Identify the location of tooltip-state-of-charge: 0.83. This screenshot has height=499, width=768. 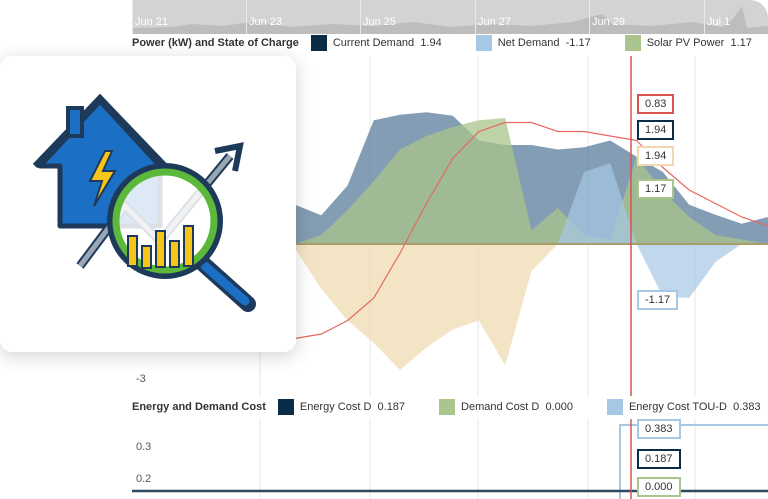
(656, 104).